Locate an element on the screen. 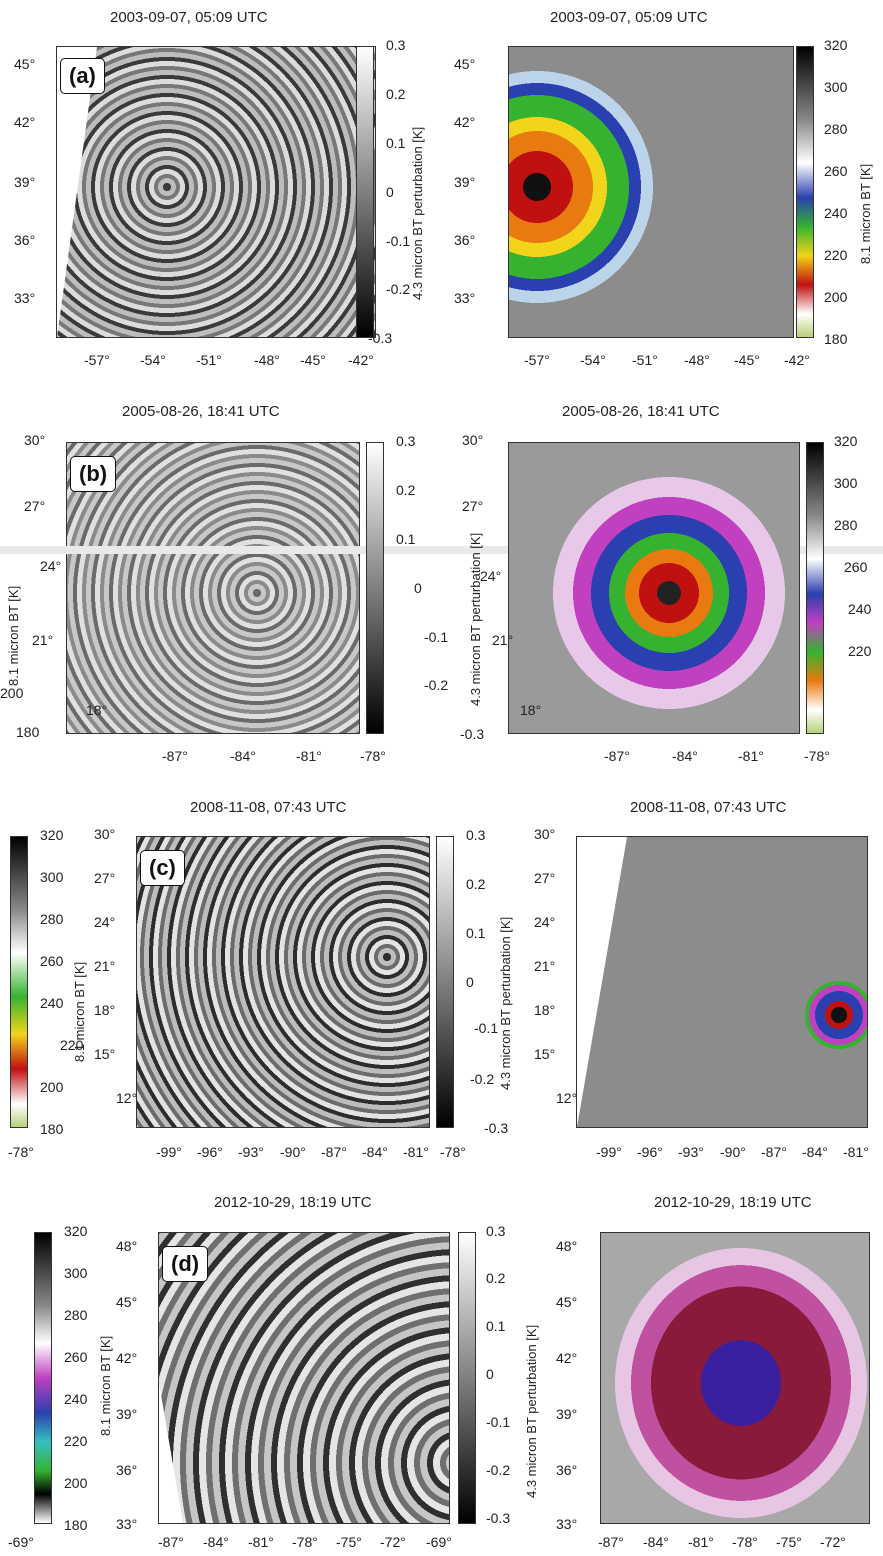 Image resolution: width=883 pixels, height=1556 pixels. cbar-tick: -0.1 is located at coordinates (398, 241).